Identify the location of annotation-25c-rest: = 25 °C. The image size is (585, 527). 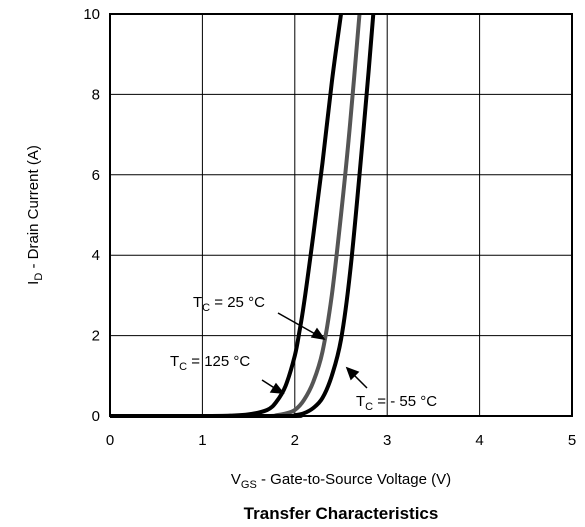
(237, 302).